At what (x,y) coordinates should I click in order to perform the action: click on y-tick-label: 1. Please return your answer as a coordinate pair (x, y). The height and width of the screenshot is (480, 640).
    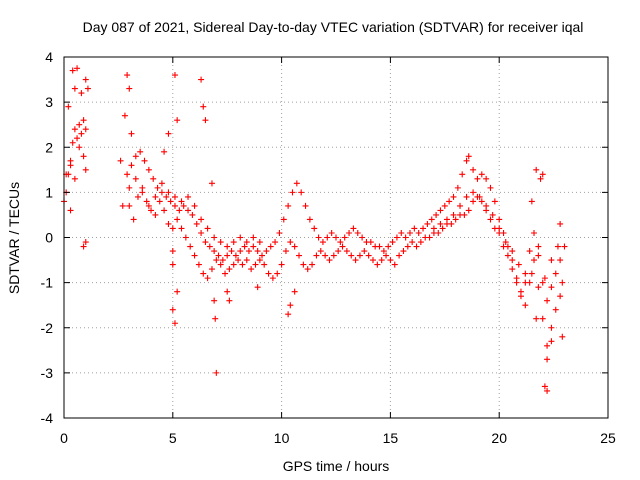
    Looking at the image, I should click on (49, 192).